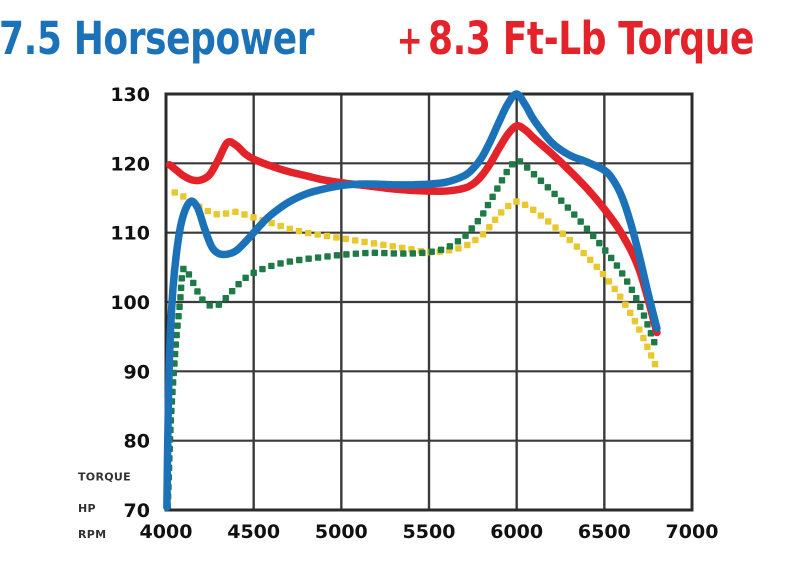  What do you see at coordinates (130, 234) in the screenshot?
I see `y-tick-110: 110` at bounding box center [130, 234].